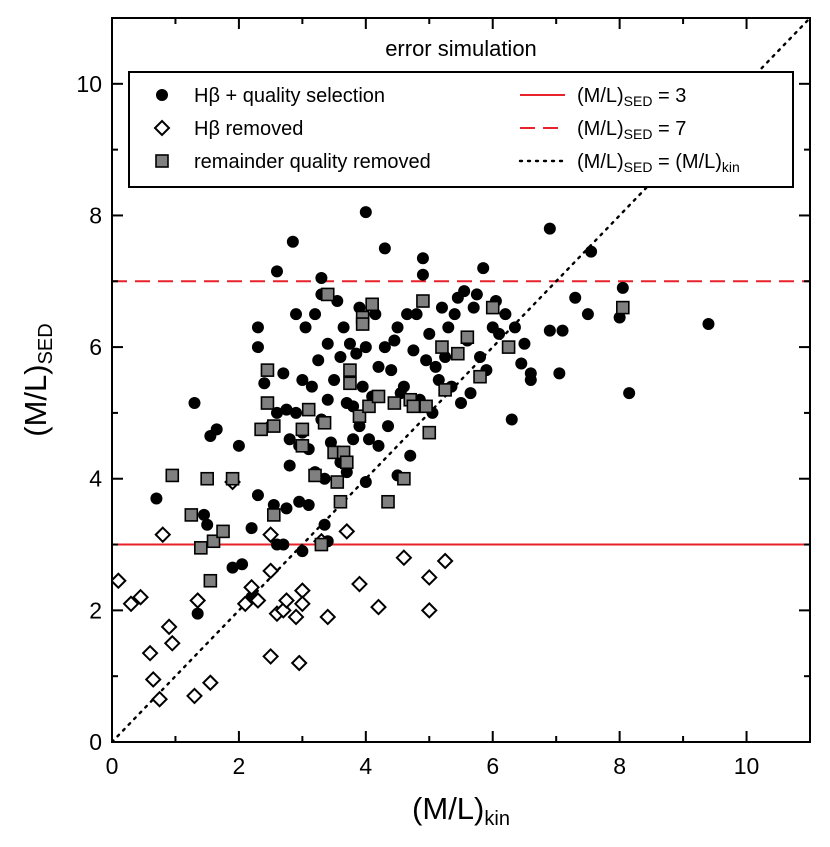 This screenshot has width=830, height=847. I want to click on legend-label-ml7: (M/L)SED = 7, so click(631, 130).